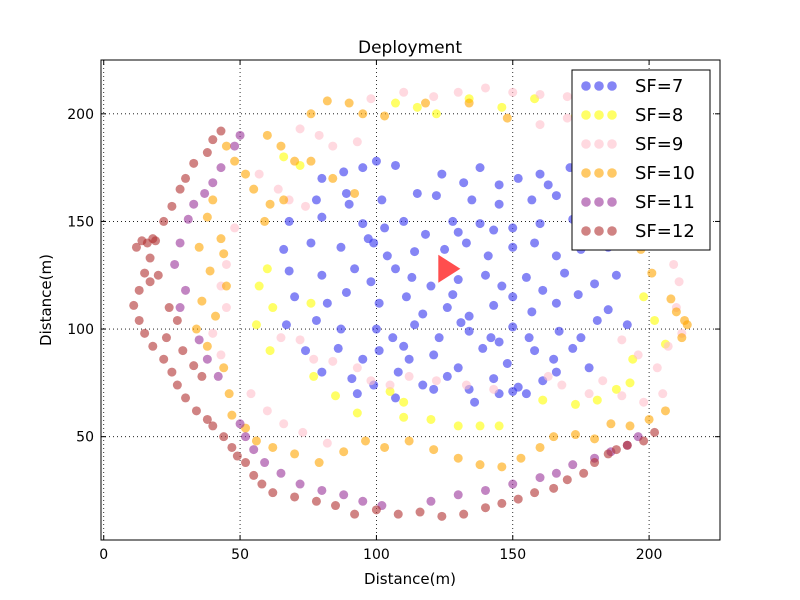 The width and height of the screenshot is (800, 600). What do you see at coordinates (80, 222) in the screenshot?
I see `y-tick-label: 150` at bounding box center [80, 222].